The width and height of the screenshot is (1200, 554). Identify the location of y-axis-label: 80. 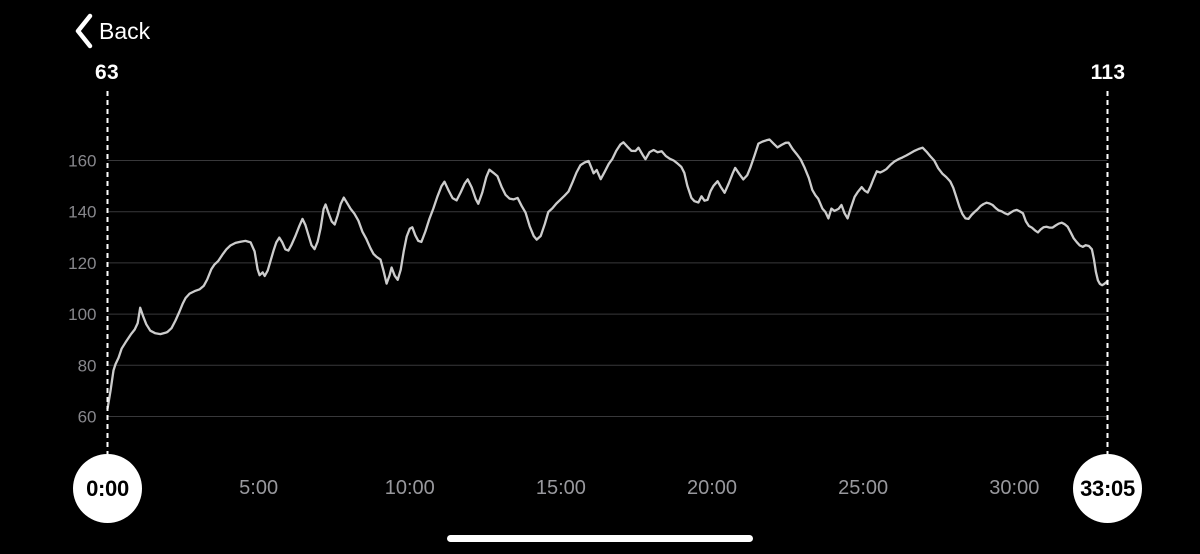
(87, 365).